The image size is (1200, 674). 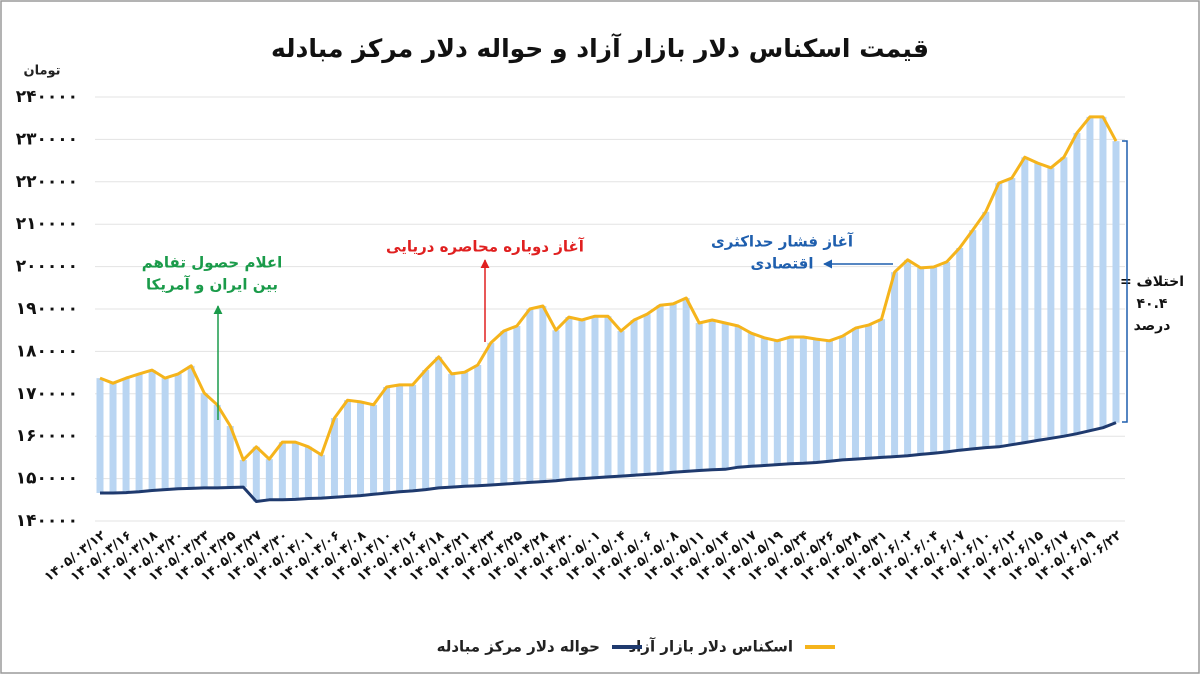 What do you see at coordinates (47, 394) in the screenshot?
I see `y-tick-label: ۱۷۰۰۰۰` at bounding box center [47, 394].